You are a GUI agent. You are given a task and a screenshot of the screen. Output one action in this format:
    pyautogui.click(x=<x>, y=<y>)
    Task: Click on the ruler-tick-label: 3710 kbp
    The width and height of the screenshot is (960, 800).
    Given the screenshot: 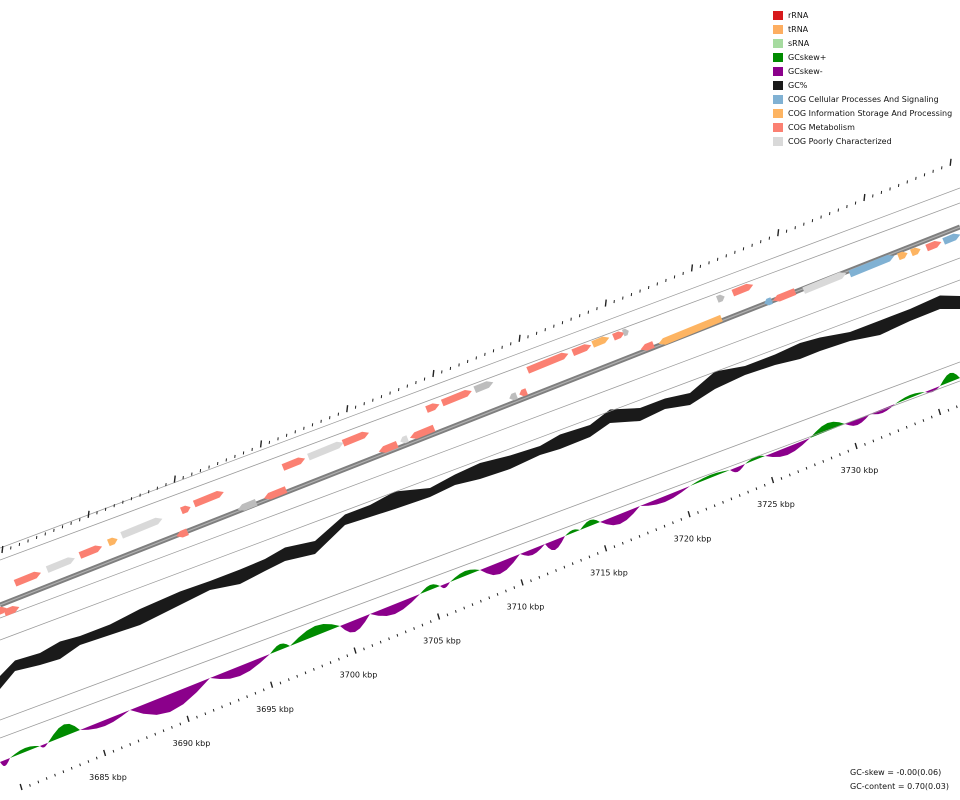 What is the action you would take?
    pyautogui.click(x=526, y=607)
    